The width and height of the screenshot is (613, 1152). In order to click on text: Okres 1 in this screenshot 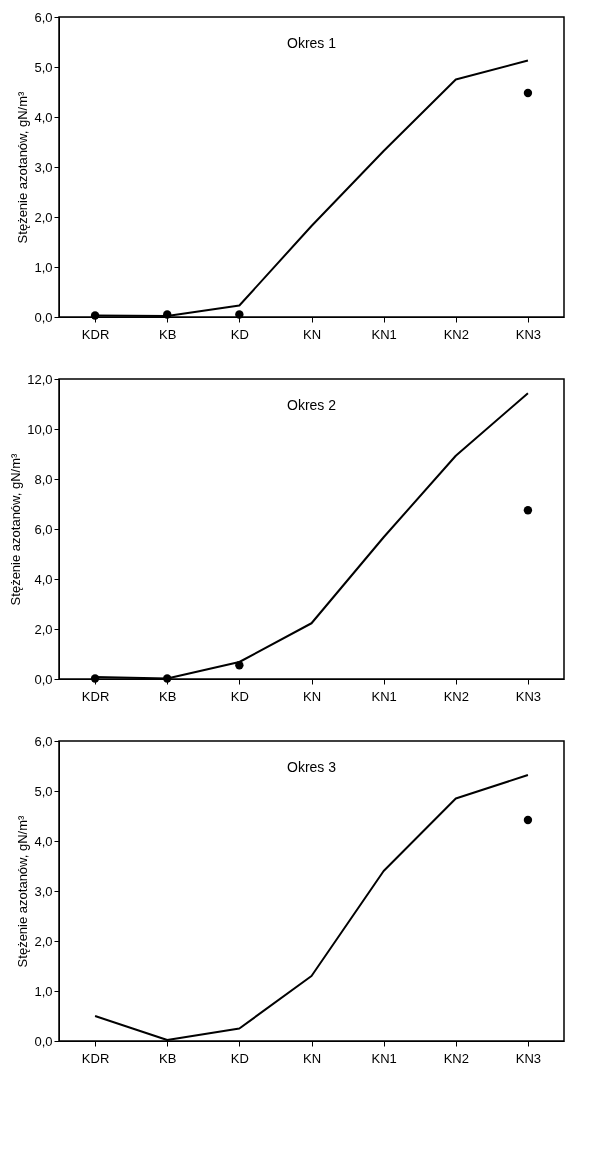, I will do `click(311, 43)`.